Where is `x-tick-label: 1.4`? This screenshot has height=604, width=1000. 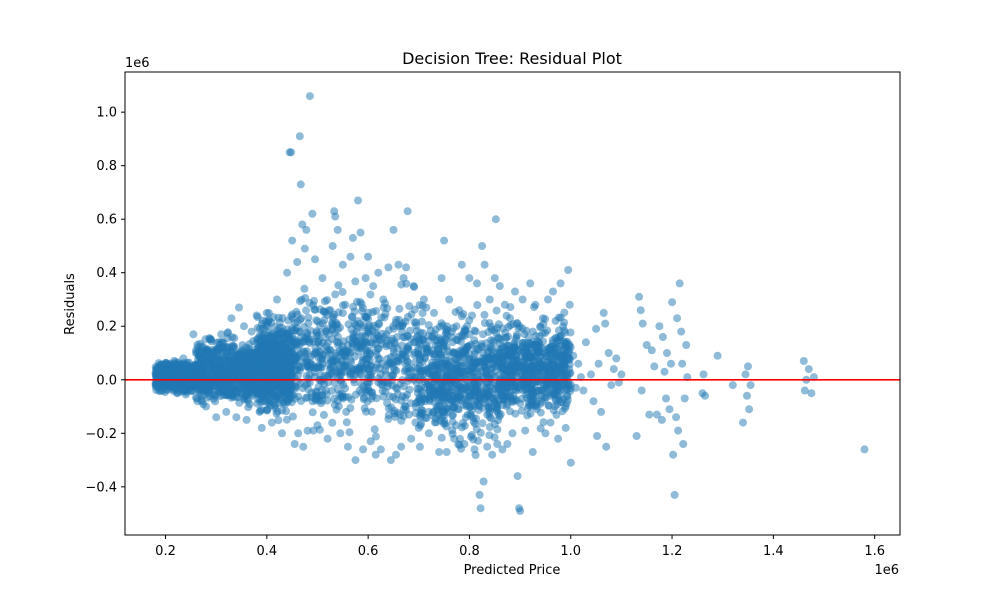 x-tick-label: 1.4 is located at coordinates (773, 551).